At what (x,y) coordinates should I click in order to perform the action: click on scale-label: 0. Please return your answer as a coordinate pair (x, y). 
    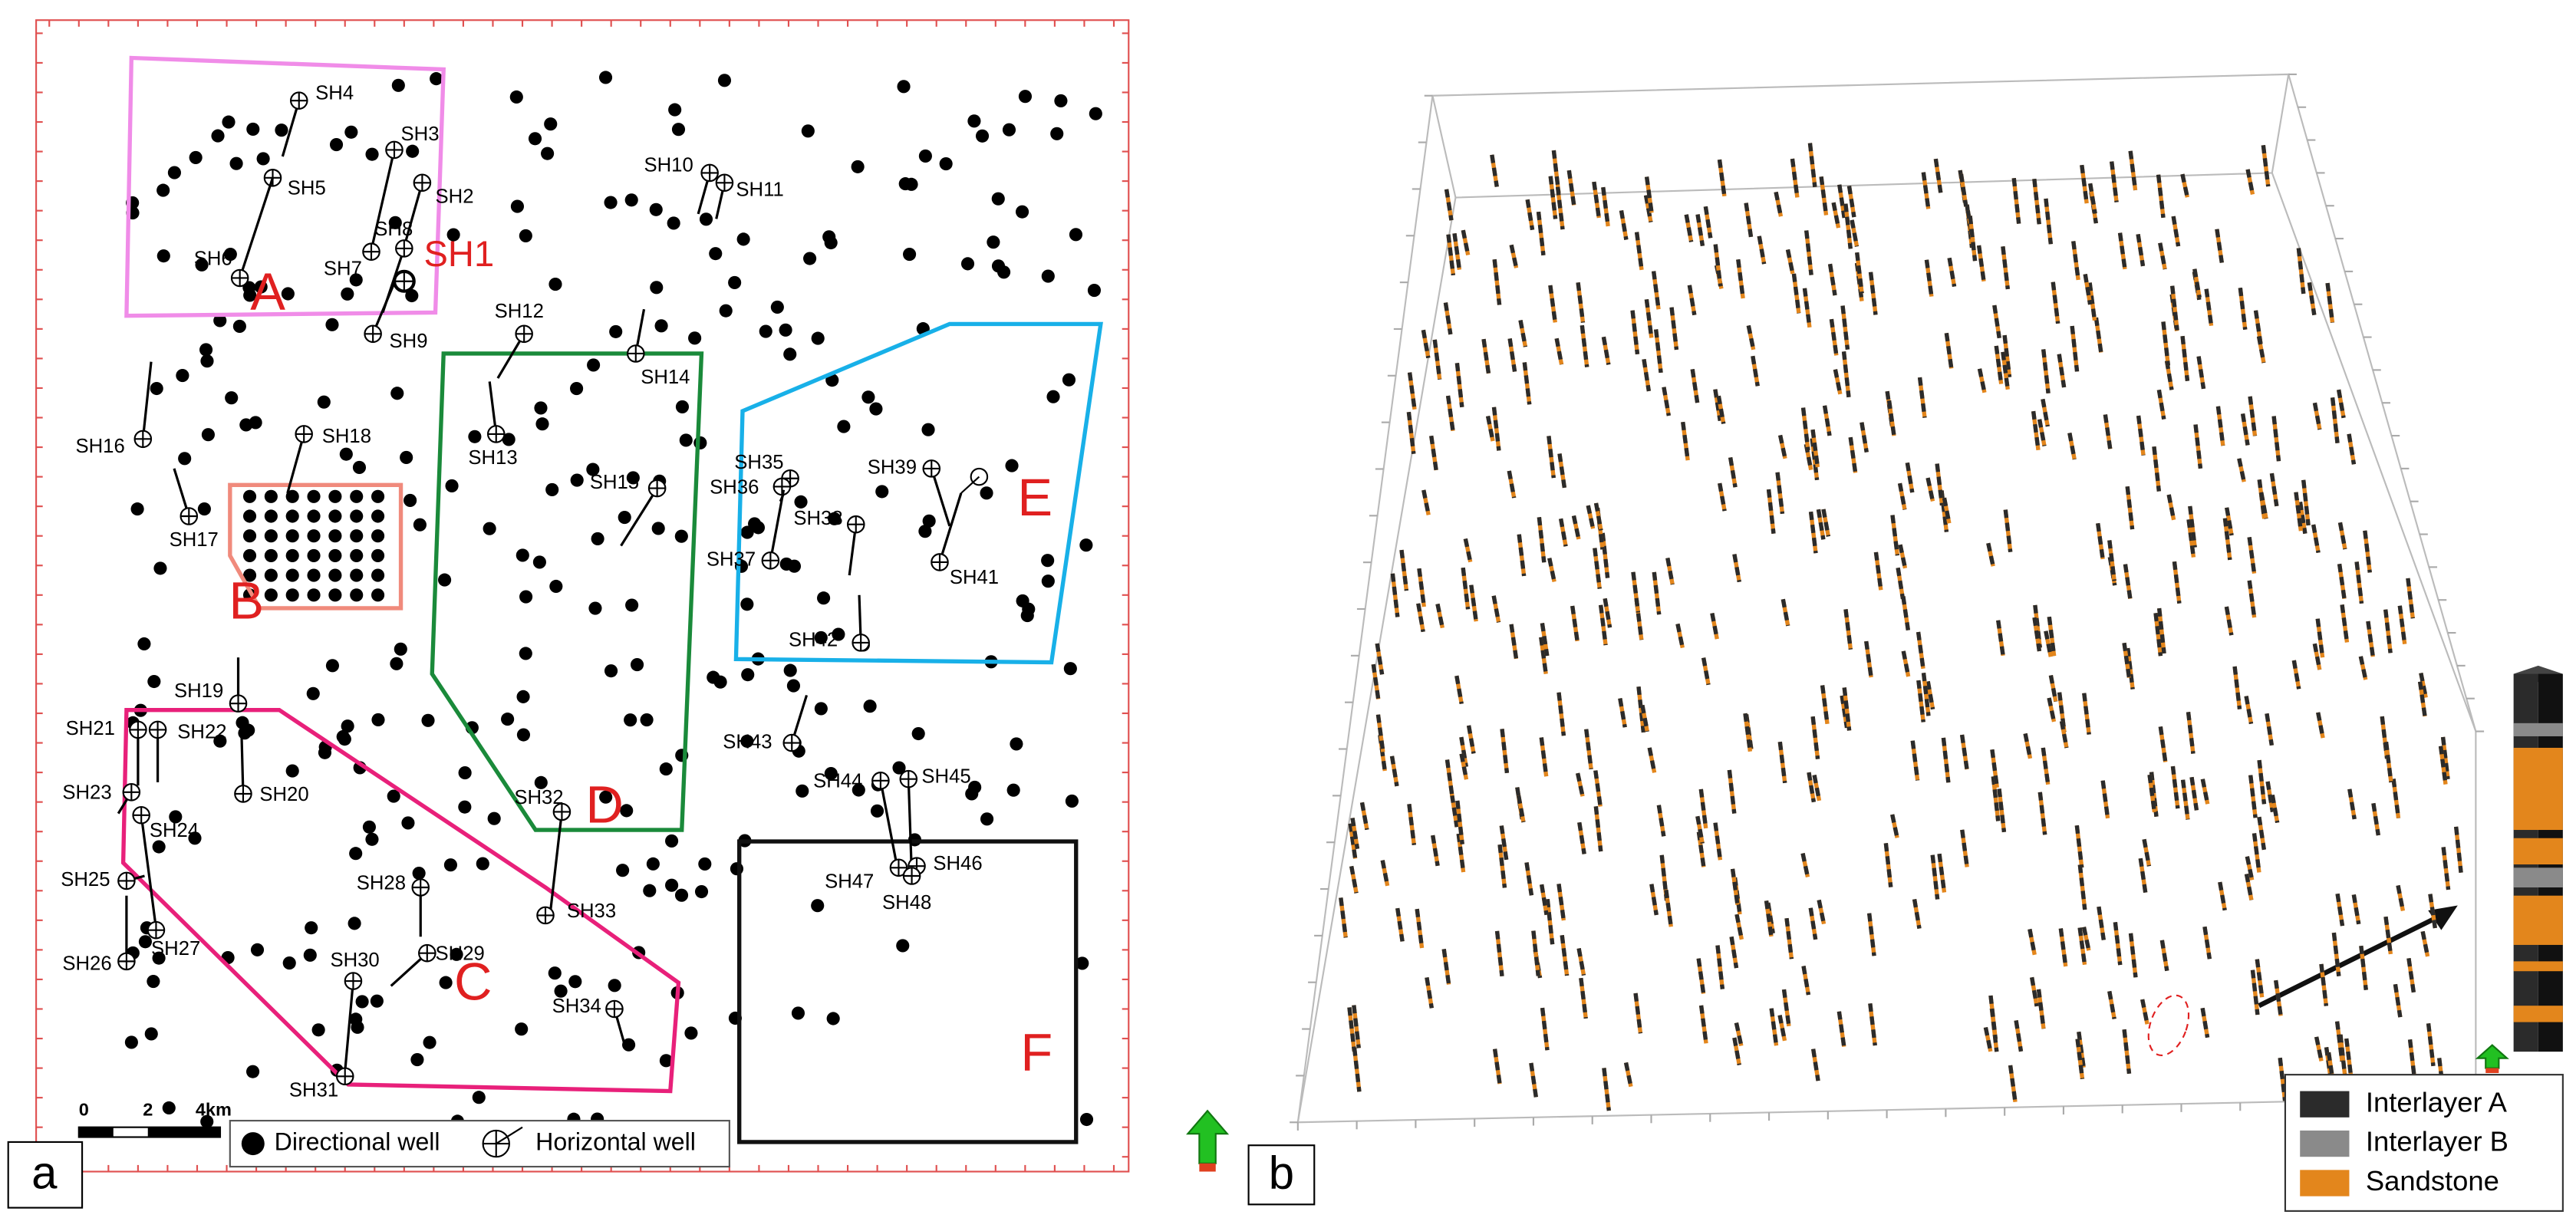
    Looking at the image, I should click on (84, 1109).